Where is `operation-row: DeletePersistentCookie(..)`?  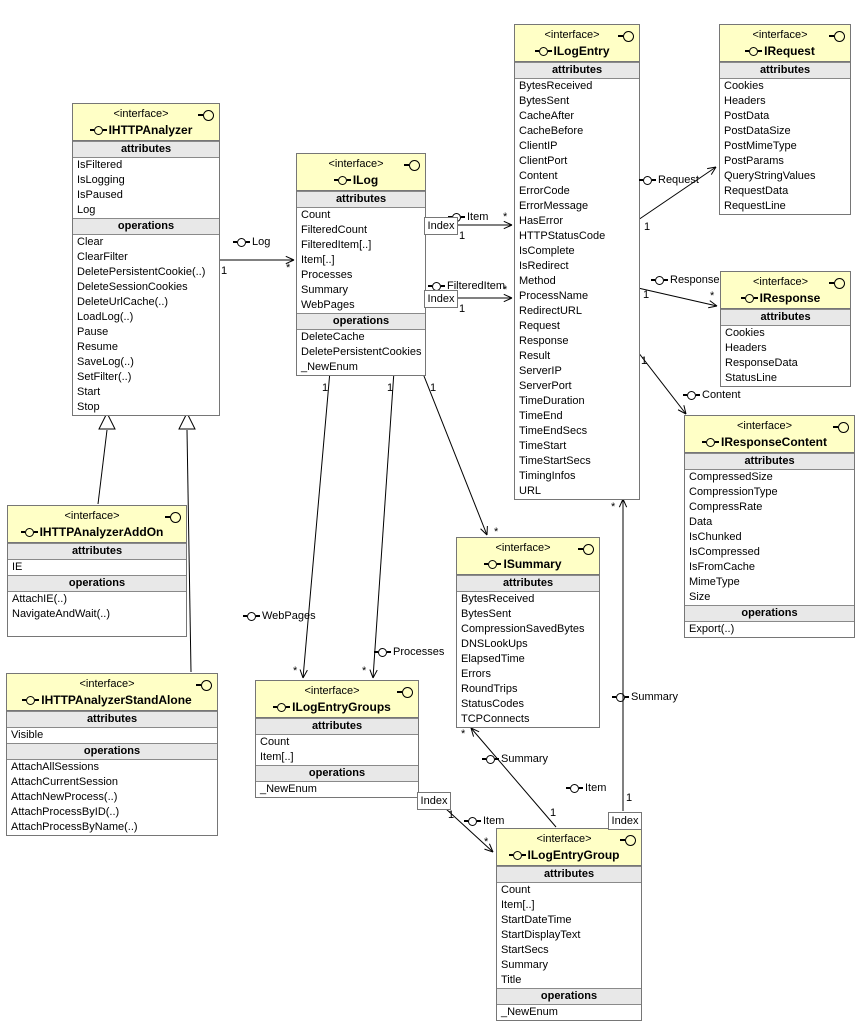
operation-row: DeletePersistentCookie(..) is located at coordinates (141, 272).